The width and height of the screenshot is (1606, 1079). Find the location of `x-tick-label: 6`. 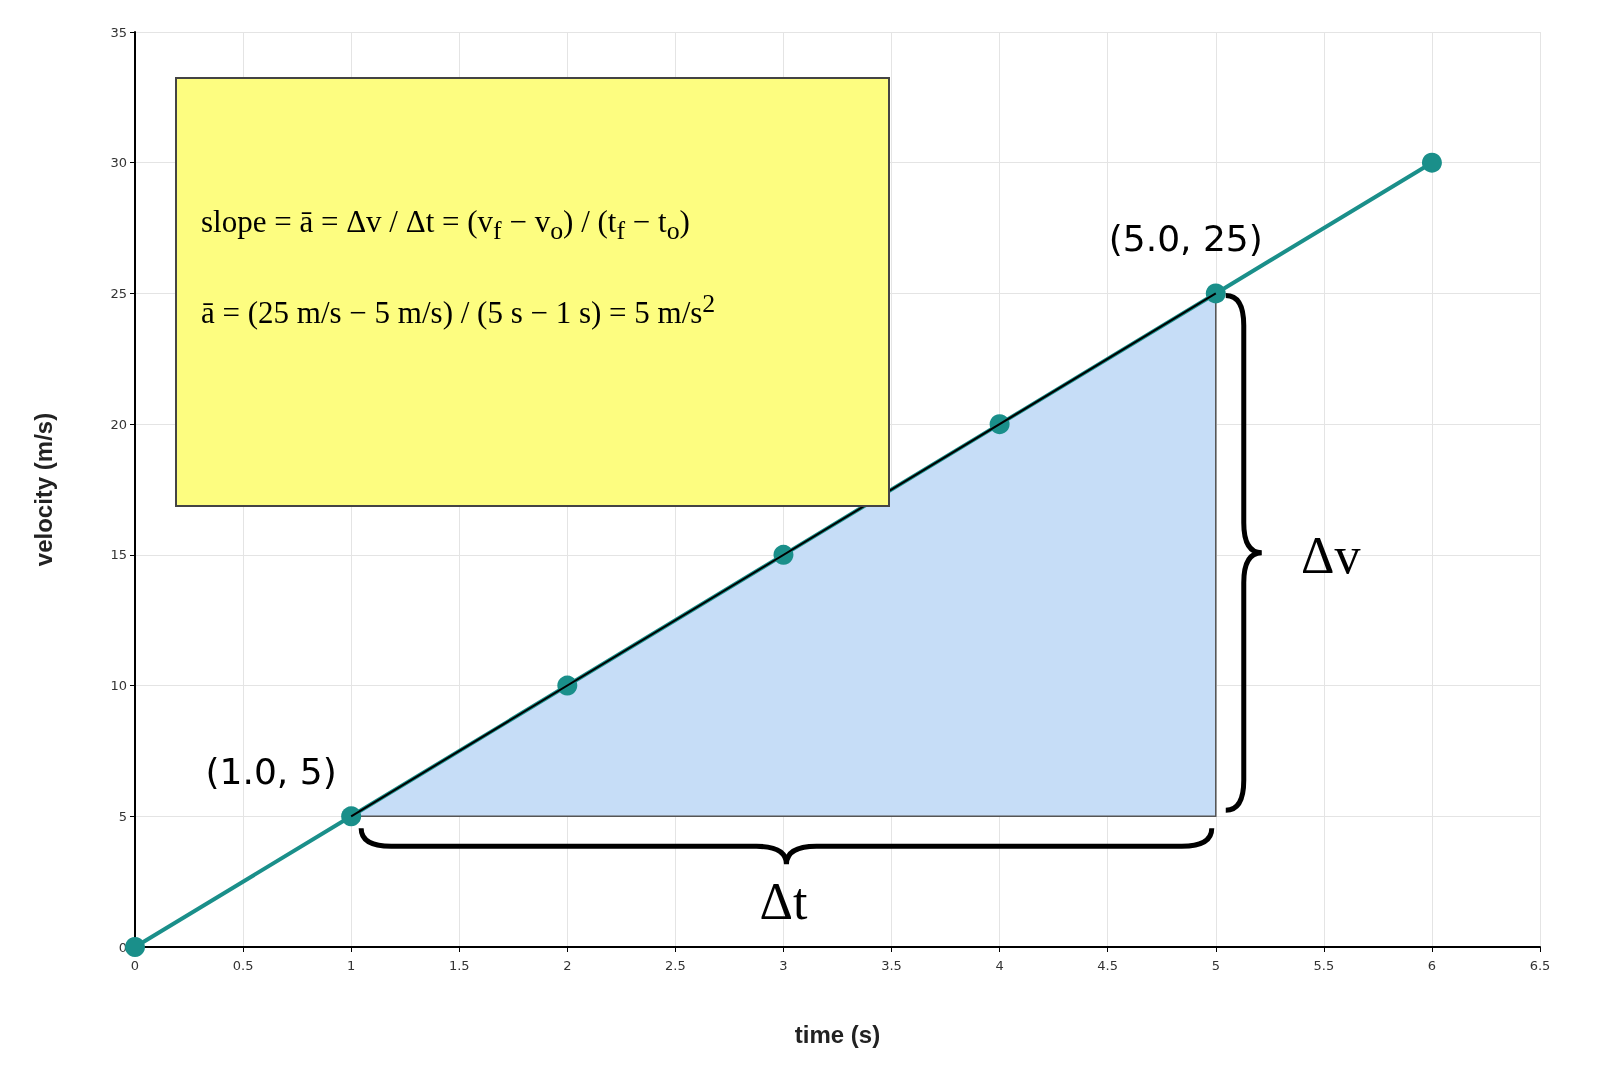

x-tick-label: 6 is located at coordinates (1432, 965).